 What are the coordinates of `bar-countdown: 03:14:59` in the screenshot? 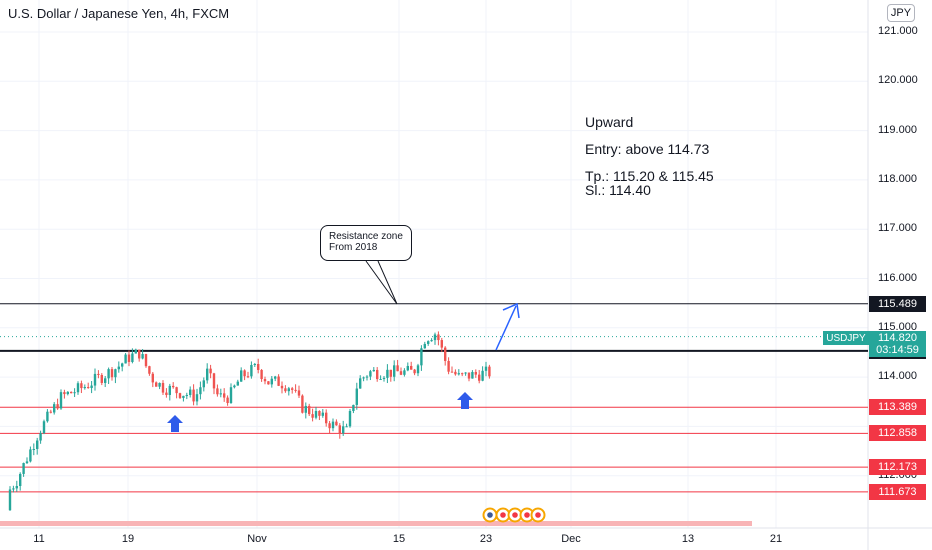 It's located at (897, 350).